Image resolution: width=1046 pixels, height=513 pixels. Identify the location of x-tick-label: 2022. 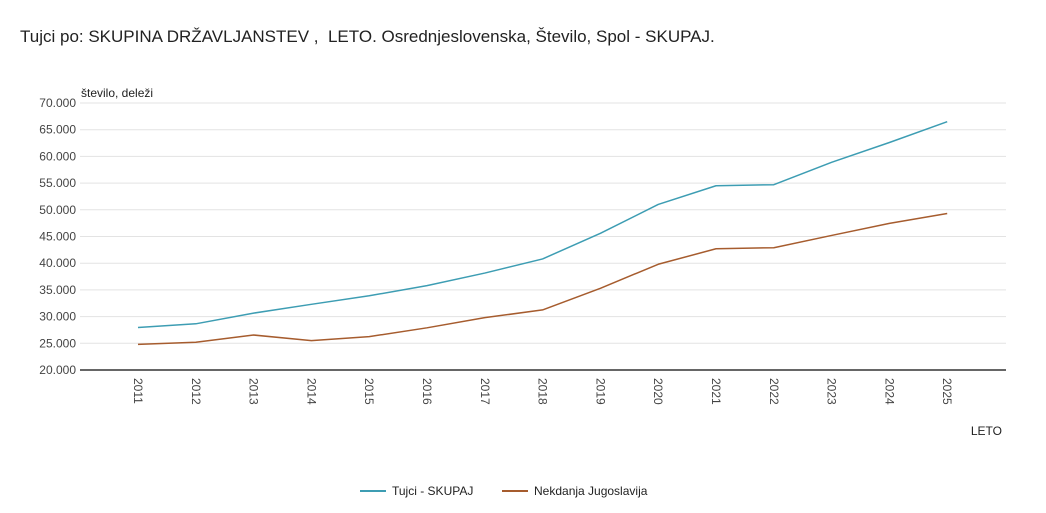
(774, 391).